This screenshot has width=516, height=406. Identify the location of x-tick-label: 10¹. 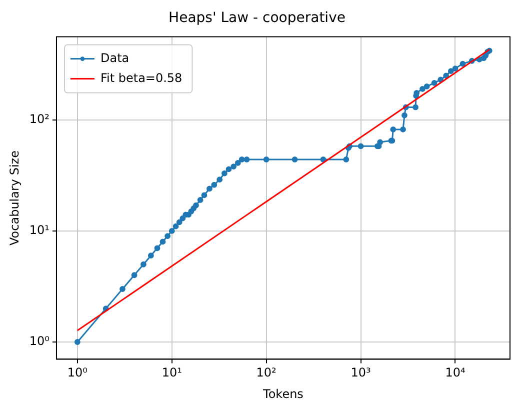
(172, 373).